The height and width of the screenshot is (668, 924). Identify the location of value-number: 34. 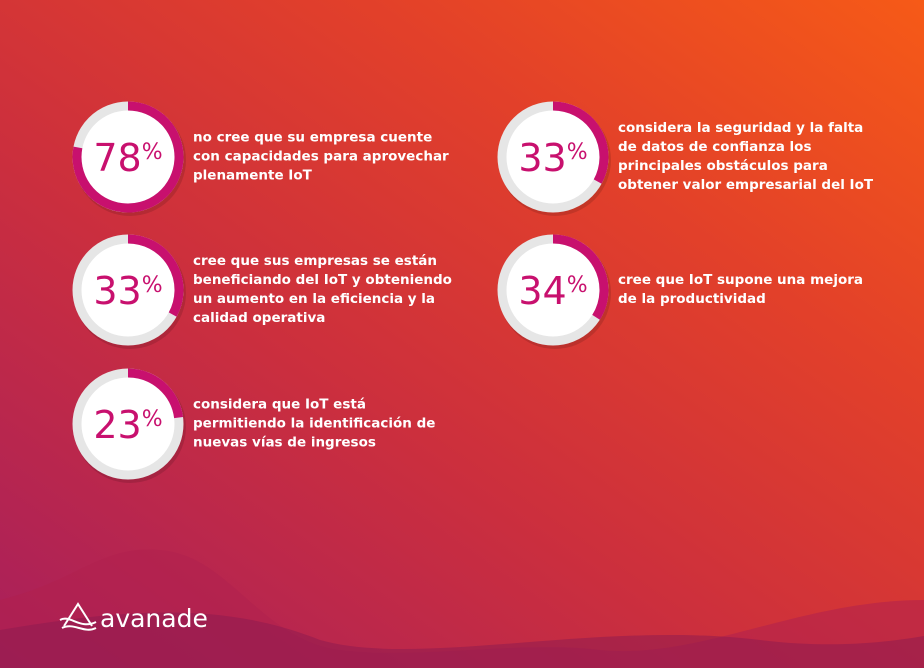
(542, 291).